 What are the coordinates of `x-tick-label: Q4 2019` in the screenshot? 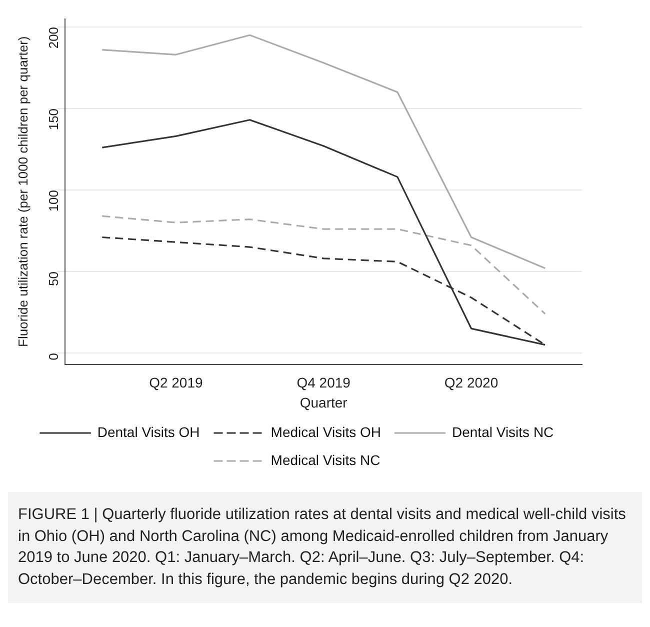 It's located at (323, 382).